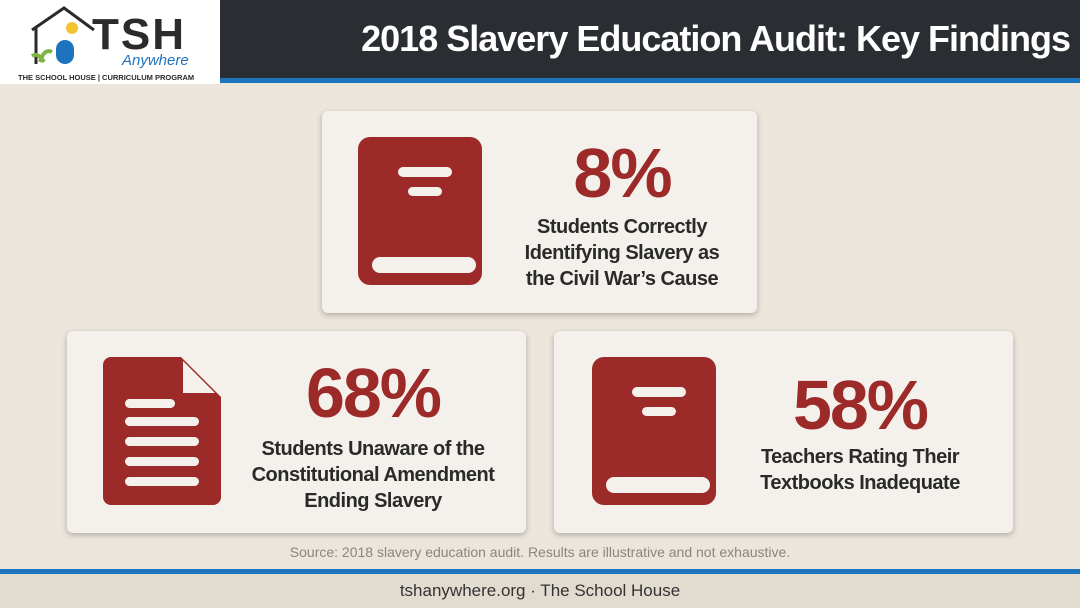 This screenshot has width=1080, height=608. I want to click on logo-script: Anywhere, so click(155, 60).